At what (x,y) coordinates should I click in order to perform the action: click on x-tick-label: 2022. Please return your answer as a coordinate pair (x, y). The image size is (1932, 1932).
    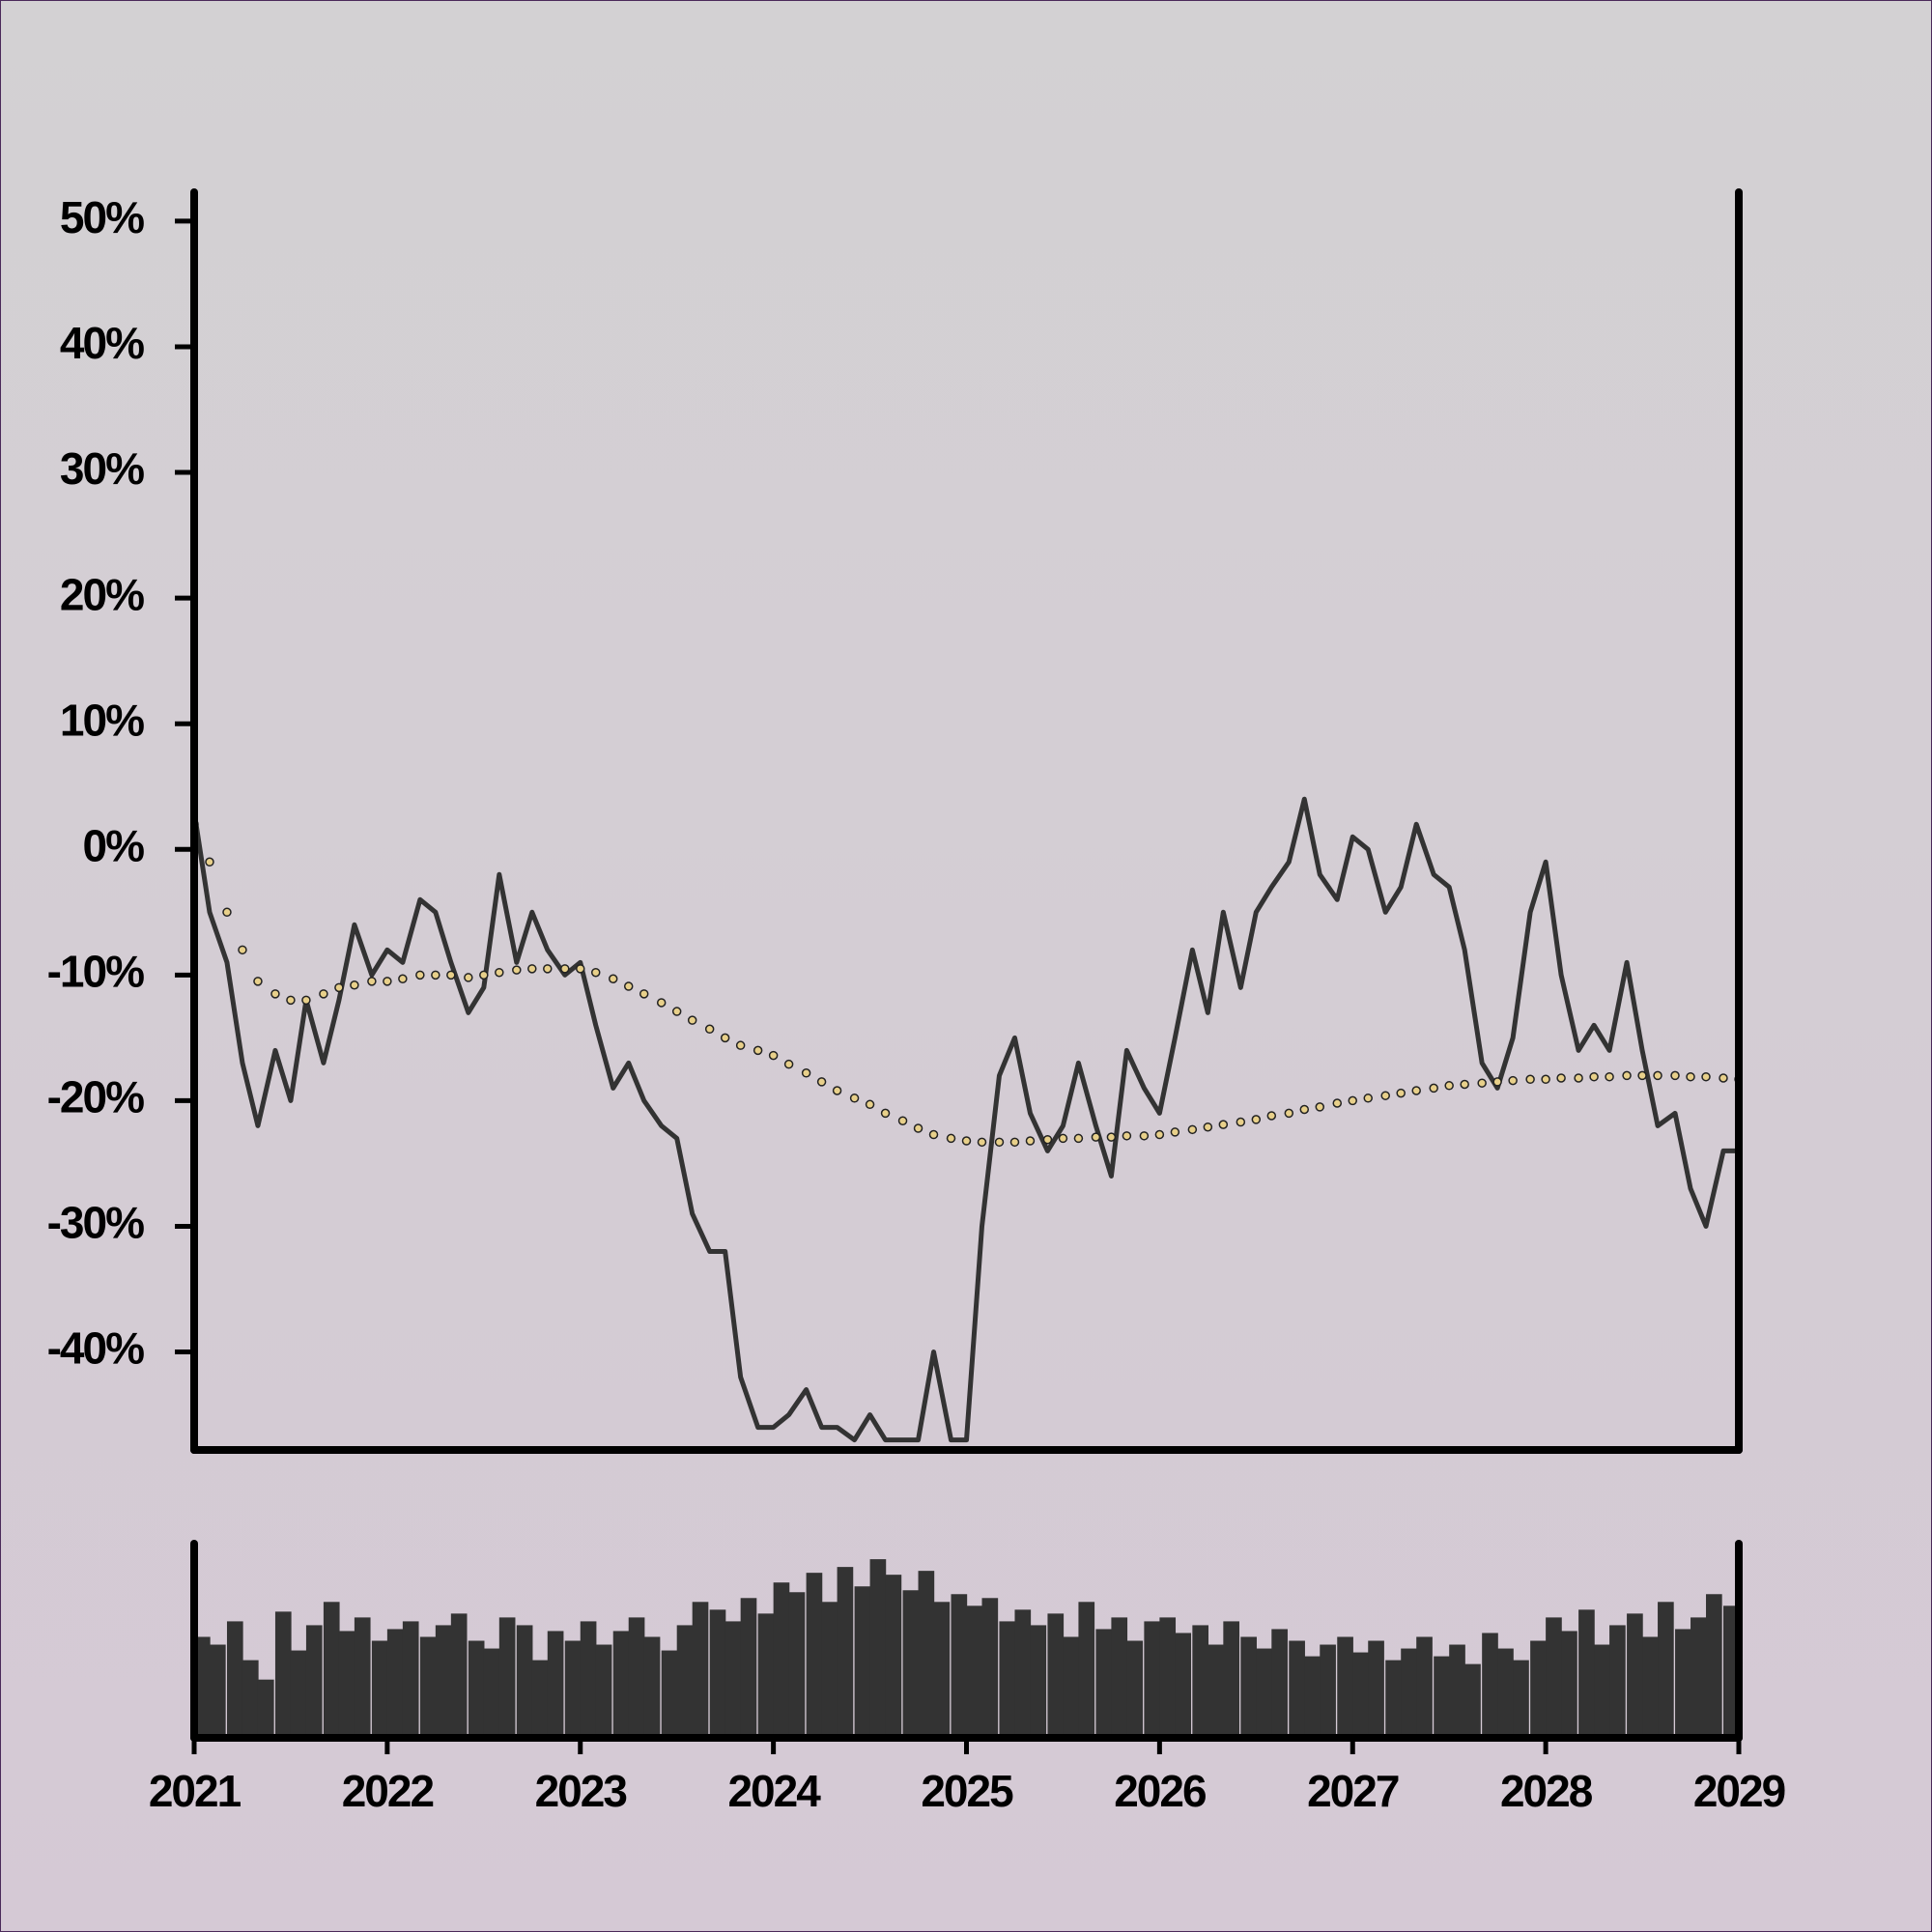
    Looking at the image, I should click on (388, 1791).